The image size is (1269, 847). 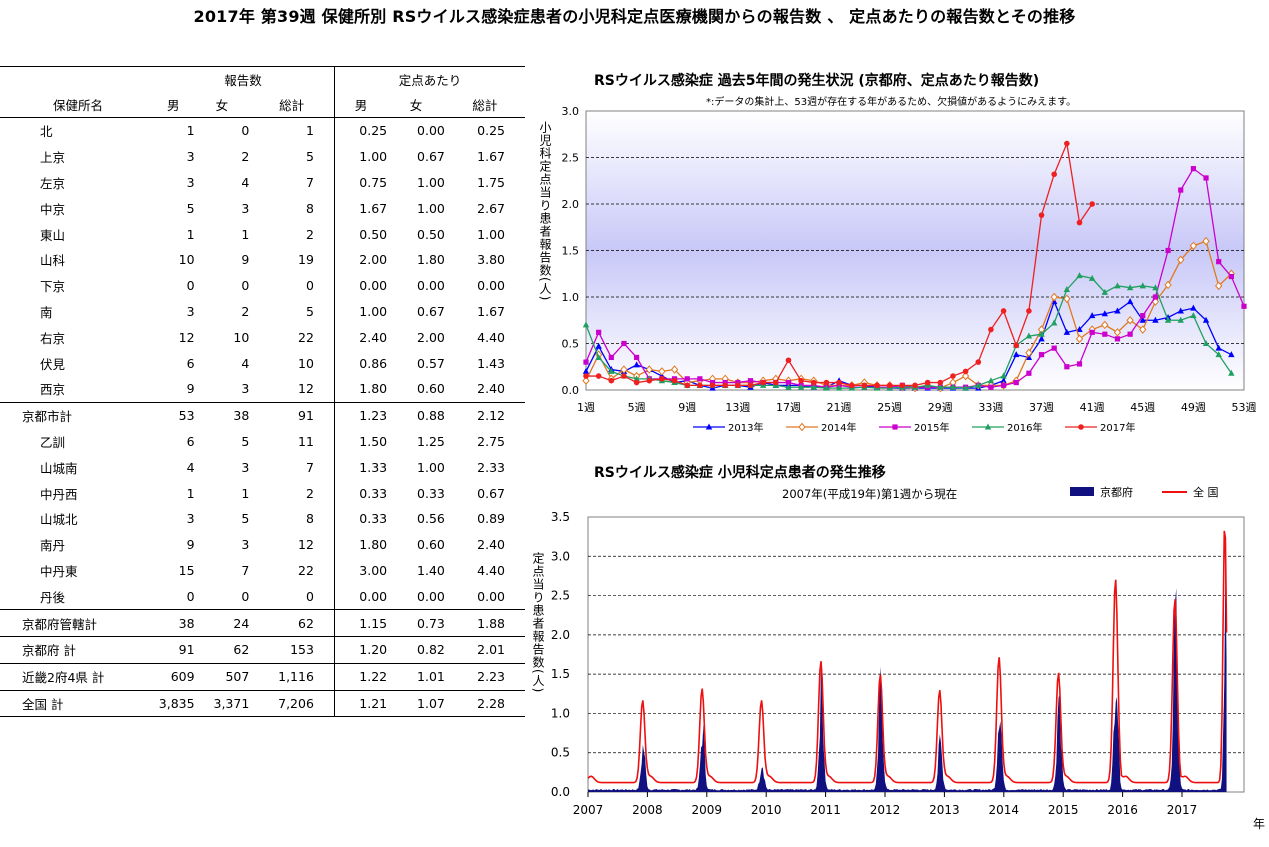 What do you see at coordinates (431, 337) in the screenshot?
I see `cell-female-per: 2.00` at bounding box center [431, 337].